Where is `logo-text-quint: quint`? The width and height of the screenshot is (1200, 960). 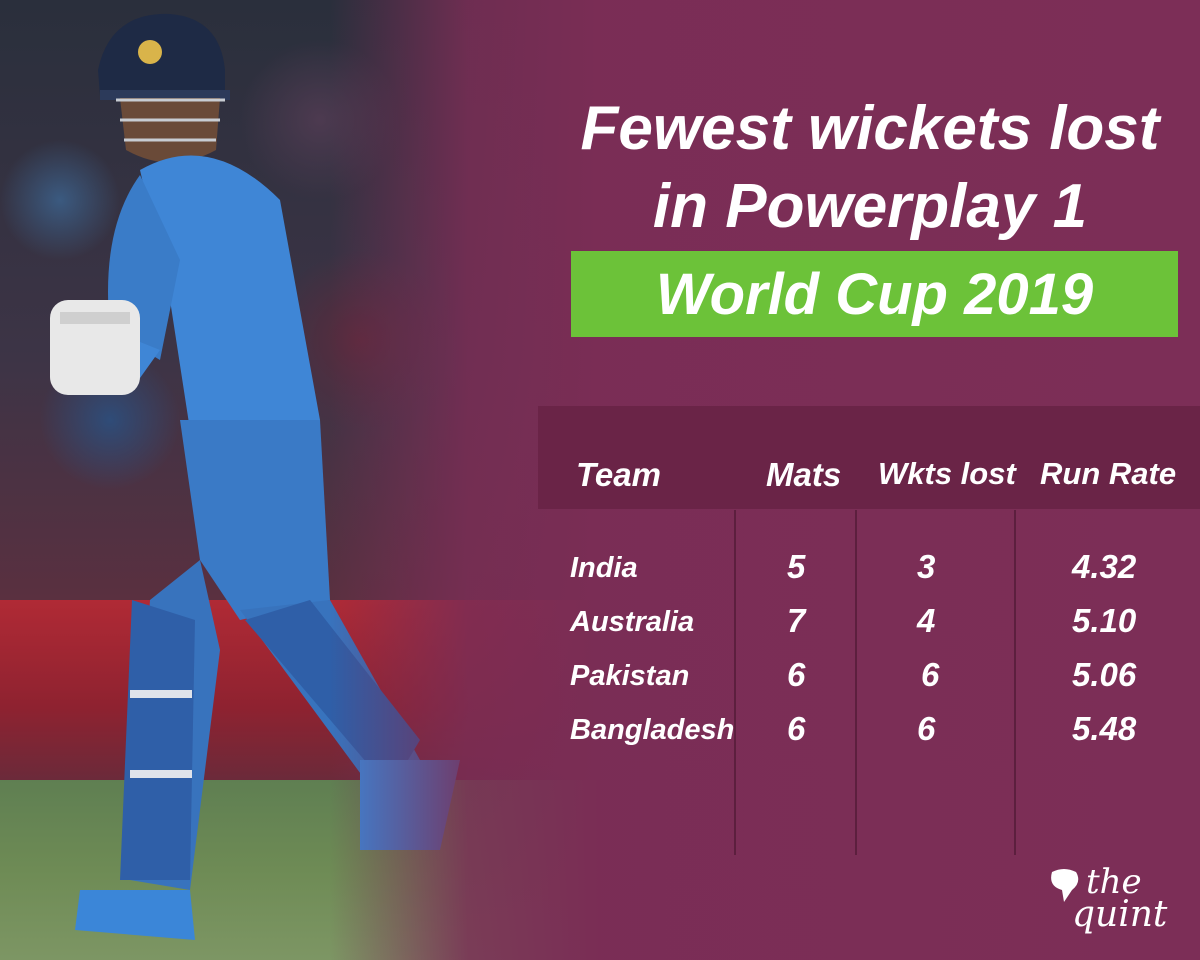
logo-text-quint: quint is located at coordinates (1120, 914).